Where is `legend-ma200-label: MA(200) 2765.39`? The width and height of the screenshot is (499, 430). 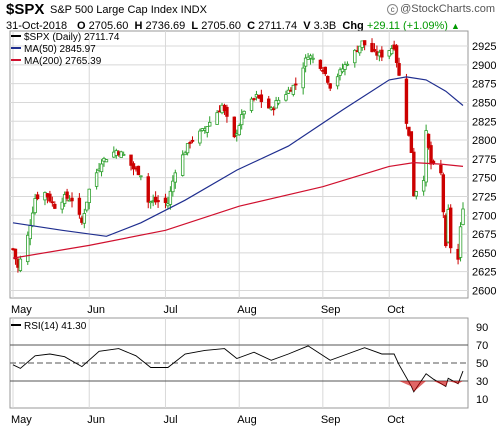
legend-ma200-label: MA(200) 2765.39 is located at coordinates (63, 61).